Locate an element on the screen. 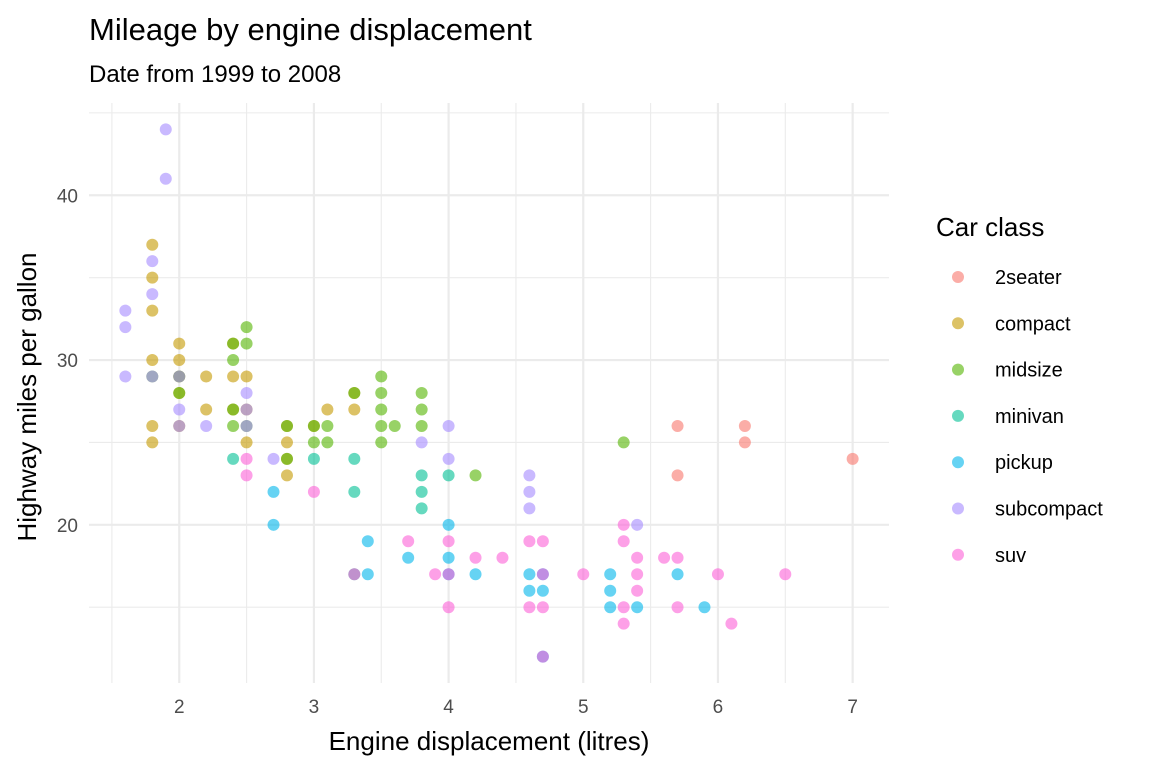 This screenshot has height=768, width=1152. x-tick-label: 6 is located at coordinates (718, 707).